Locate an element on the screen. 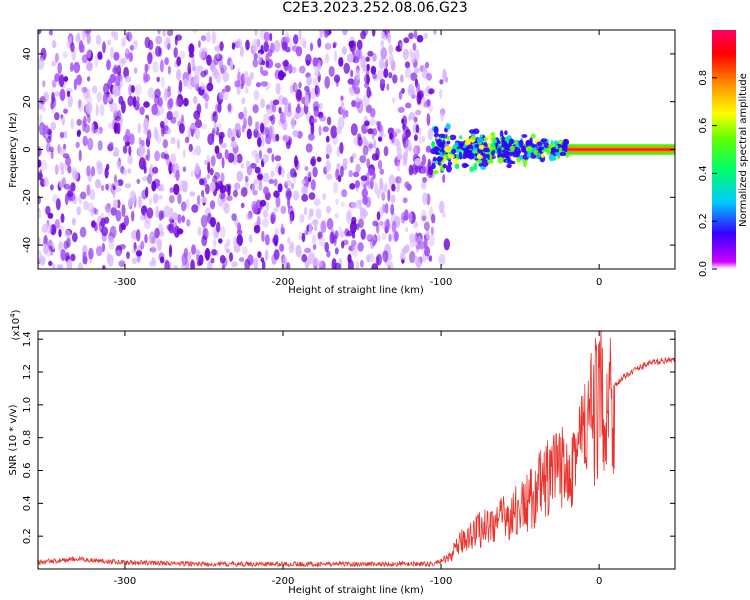 The width and height of the screenshot is (750, 600). y-tick-label: -20 is located at coordinates (27, 197).